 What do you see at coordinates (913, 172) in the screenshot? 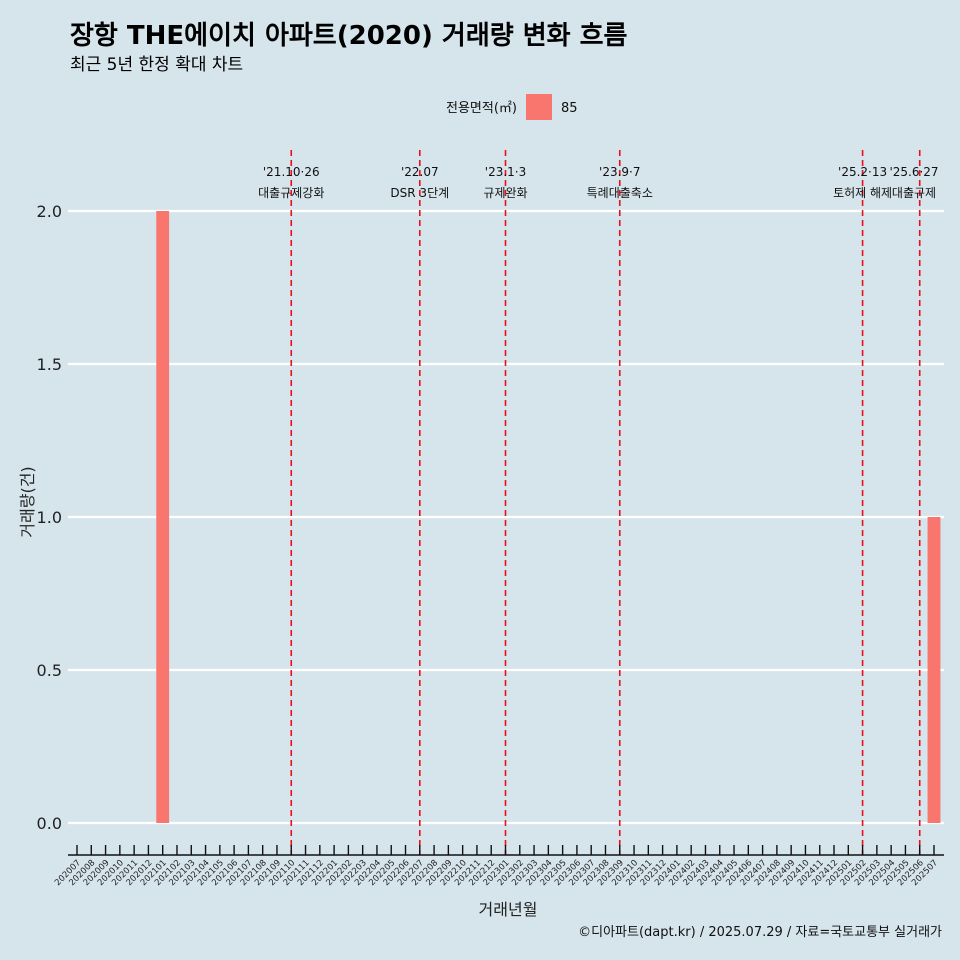
I see `event-date: '25.6·27` at bounding box center [913, 172].